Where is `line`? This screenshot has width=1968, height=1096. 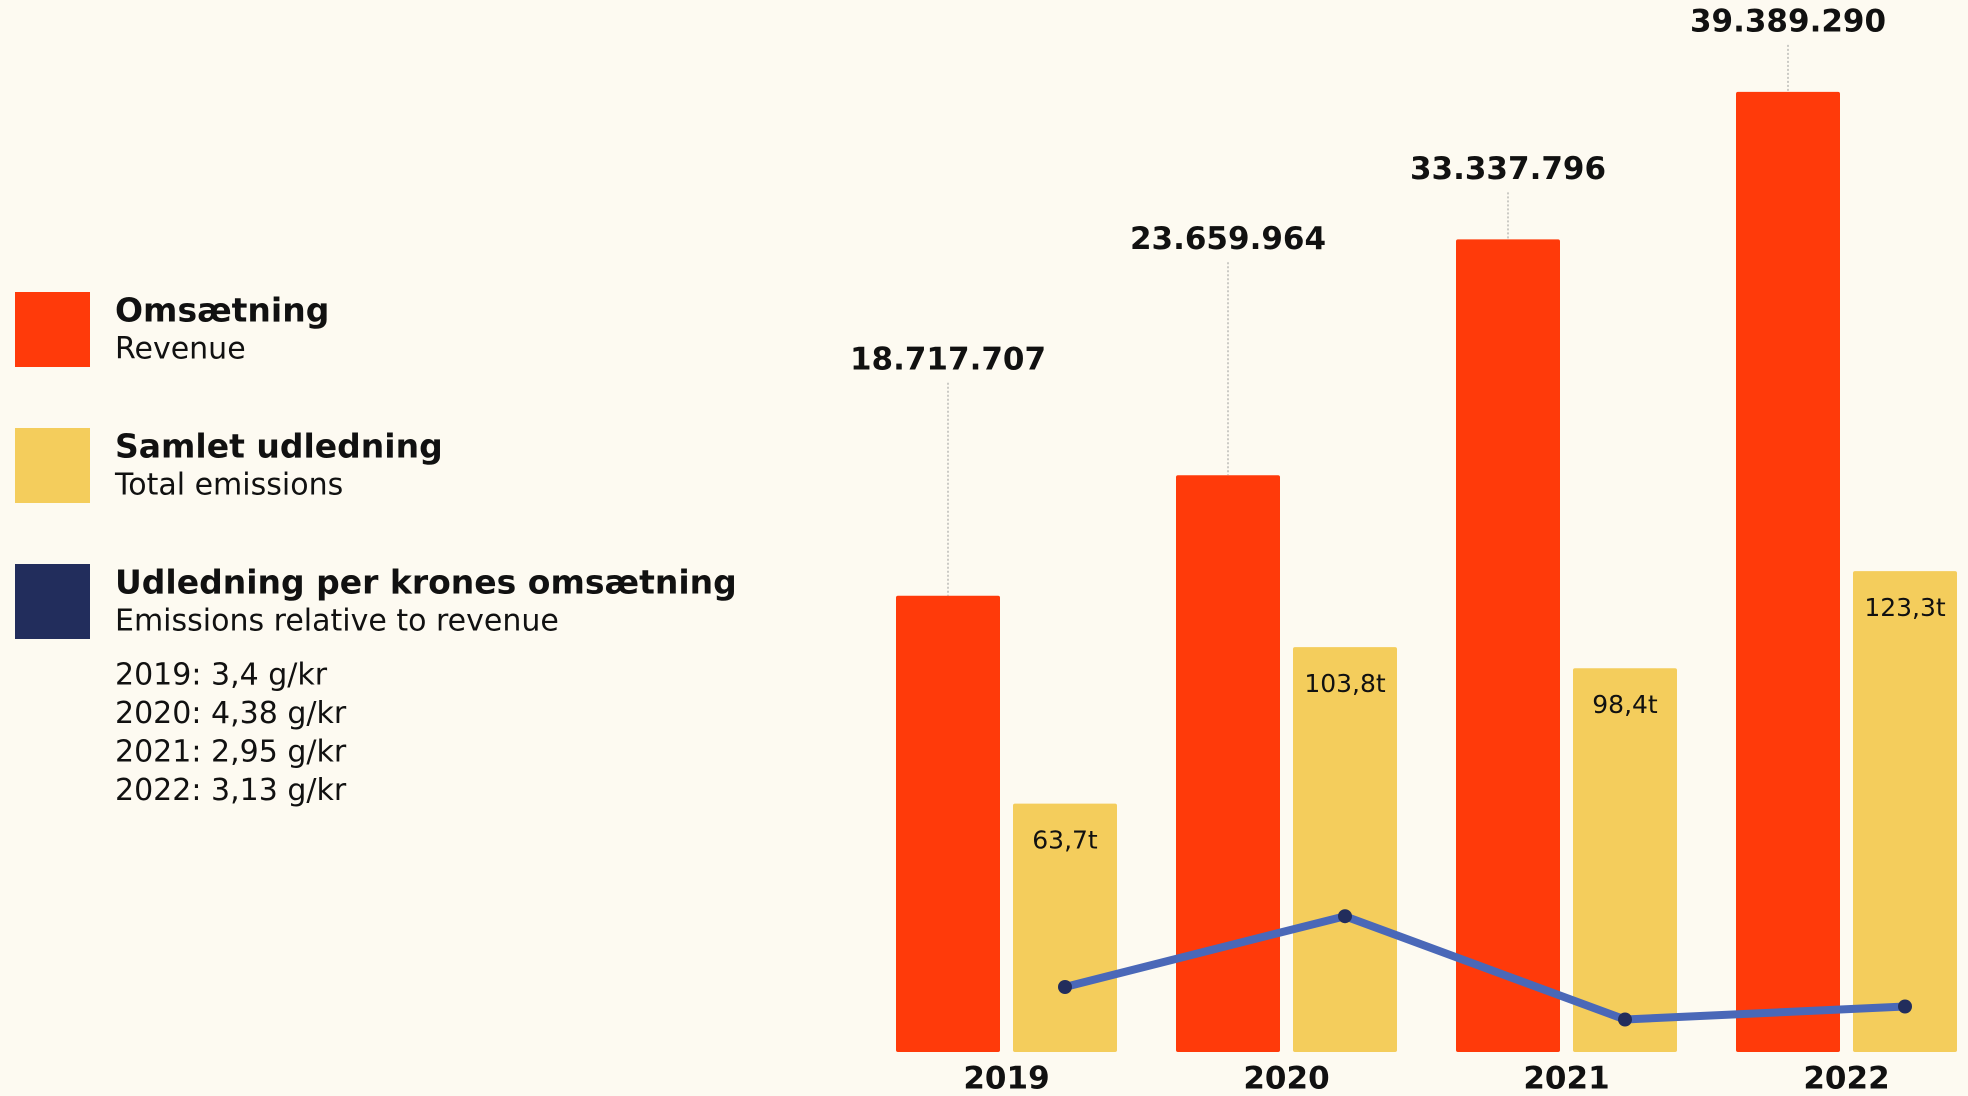 line is located at coordinates (1485, 968).